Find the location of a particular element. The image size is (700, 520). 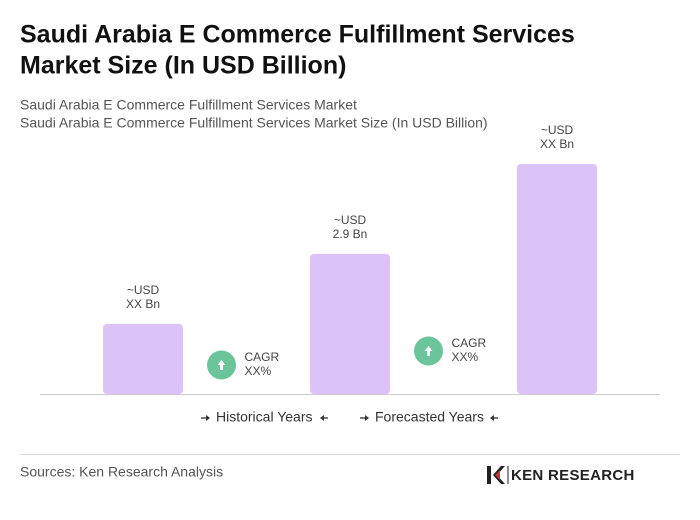

brand-name: KEN RESEARCH is located at coordinates (573, 475).